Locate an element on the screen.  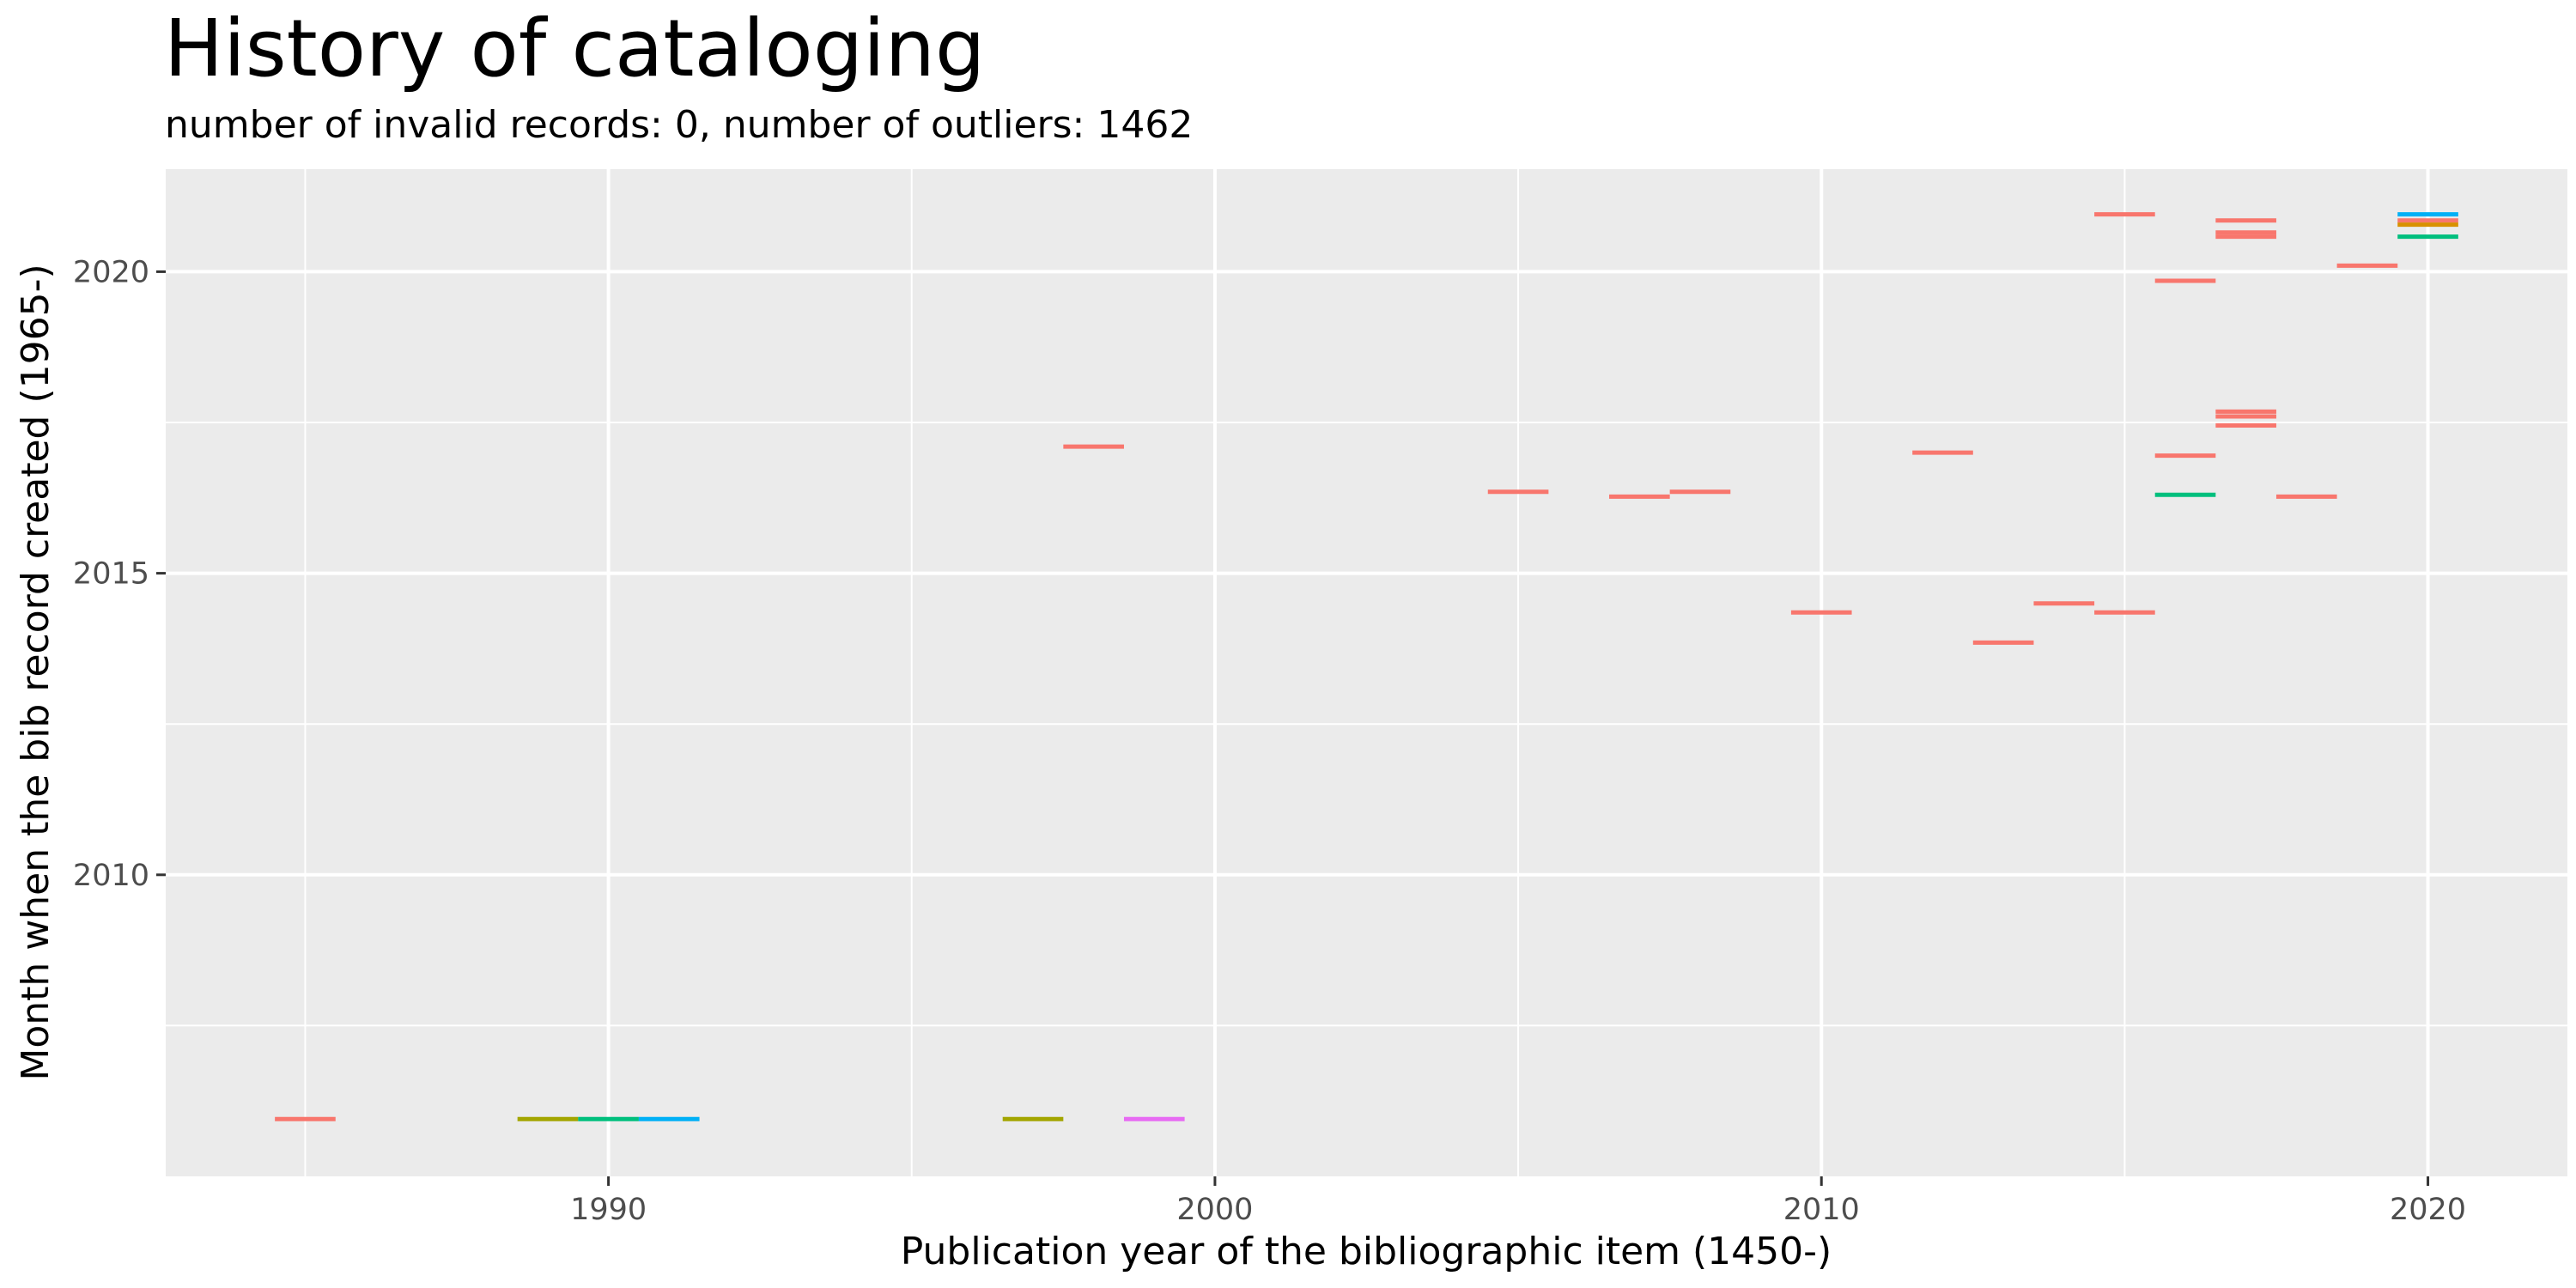
y-tick-label: 2015 is located at coordinates (111, 574).